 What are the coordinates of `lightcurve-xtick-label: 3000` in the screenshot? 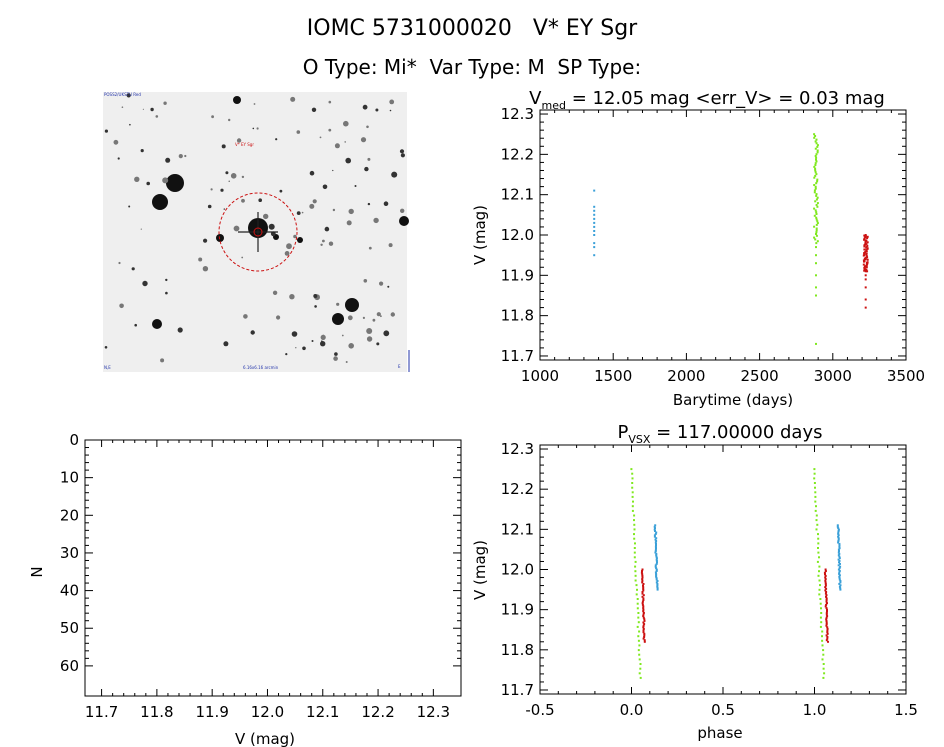 It's located at (833, 376).